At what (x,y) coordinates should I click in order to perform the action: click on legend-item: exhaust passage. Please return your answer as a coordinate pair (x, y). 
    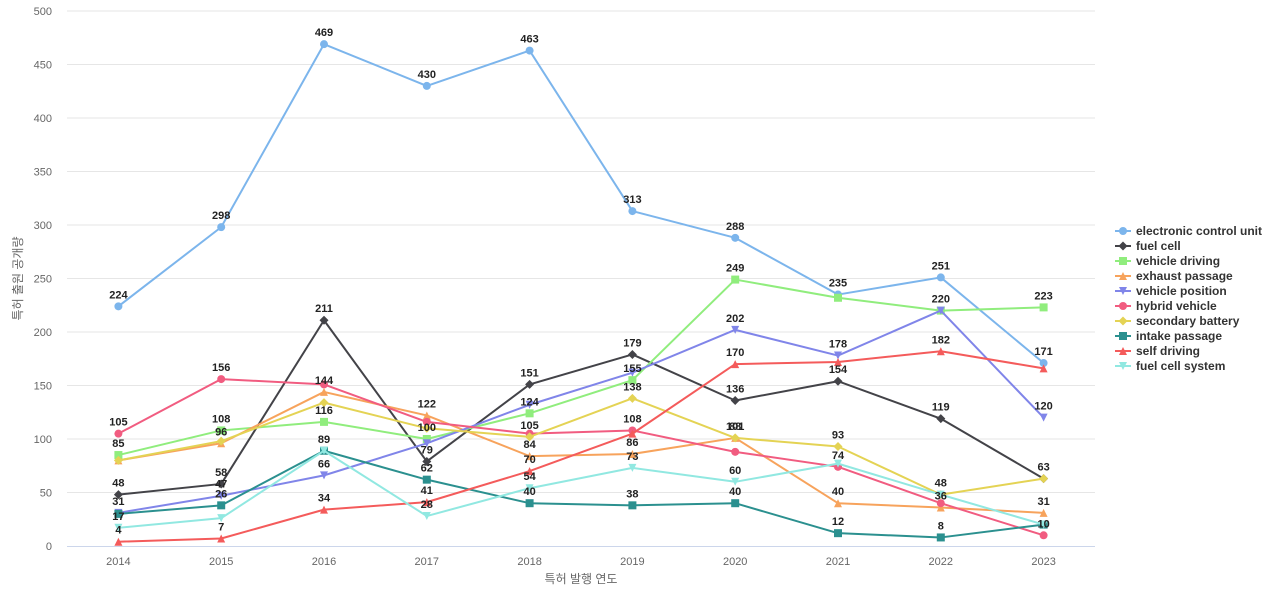
    Looking at the image, I should click on (1174, 276).